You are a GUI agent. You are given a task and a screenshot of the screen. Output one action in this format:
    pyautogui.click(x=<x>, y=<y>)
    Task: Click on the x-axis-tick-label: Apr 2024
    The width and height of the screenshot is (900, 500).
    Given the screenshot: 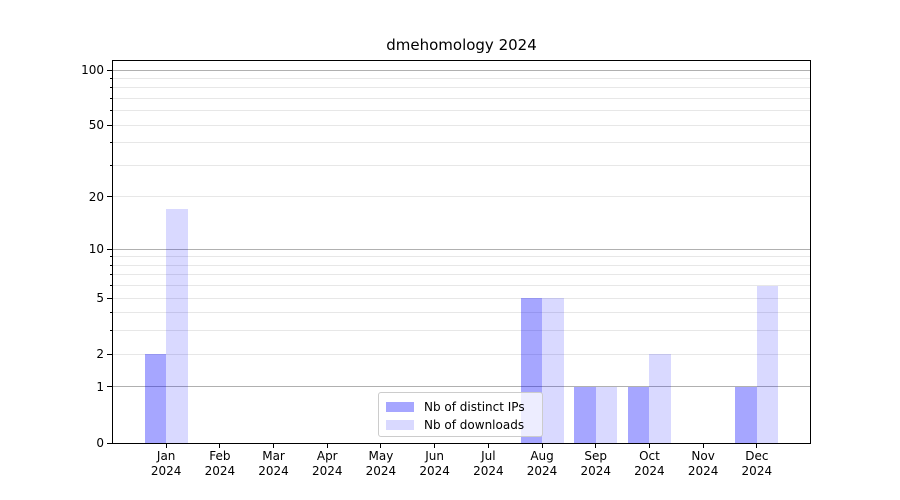 What is the action you would take?
    pyautogui.click(x=327, y=463)
    